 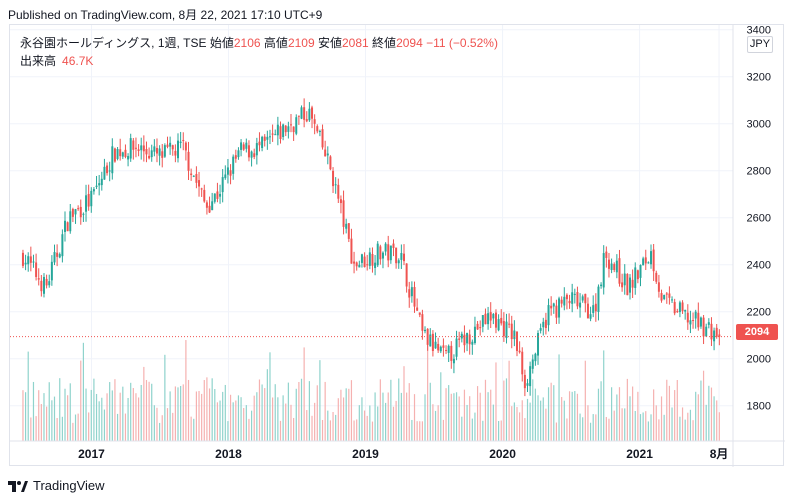 What do you see at coordinates (759, 219) in the screenshot?
I see `price-tick-label: 2600` at bounding box center [759, 219].